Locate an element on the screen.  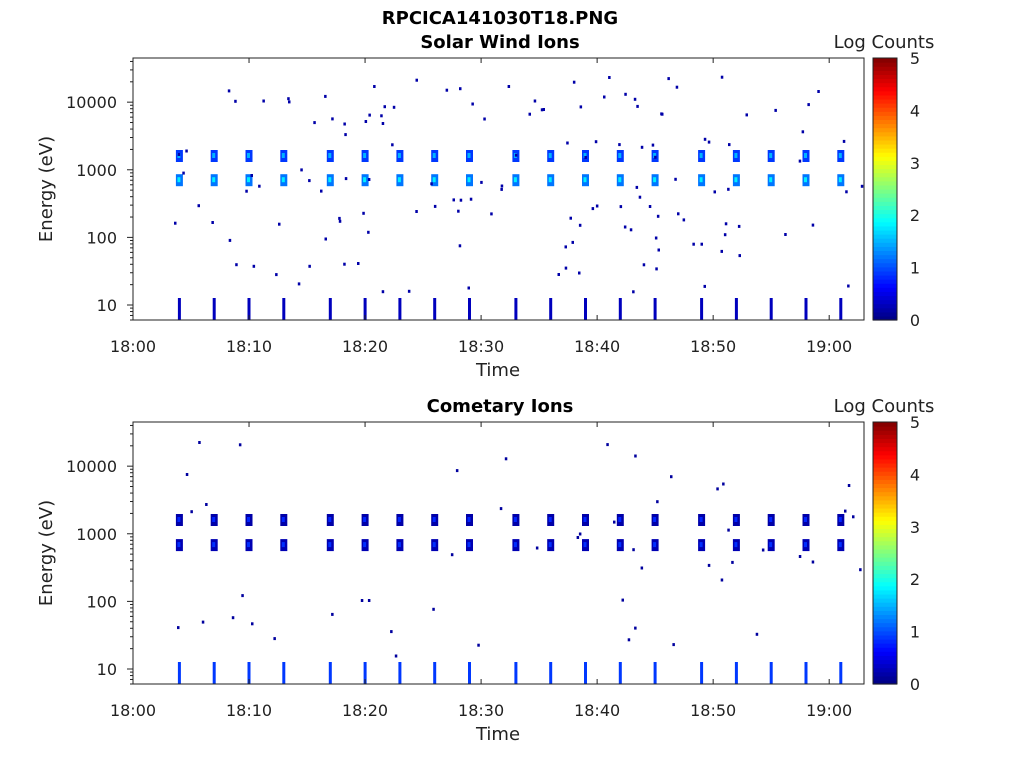
colorbar-tick-label: 1 is located at coordinates (915, 268).